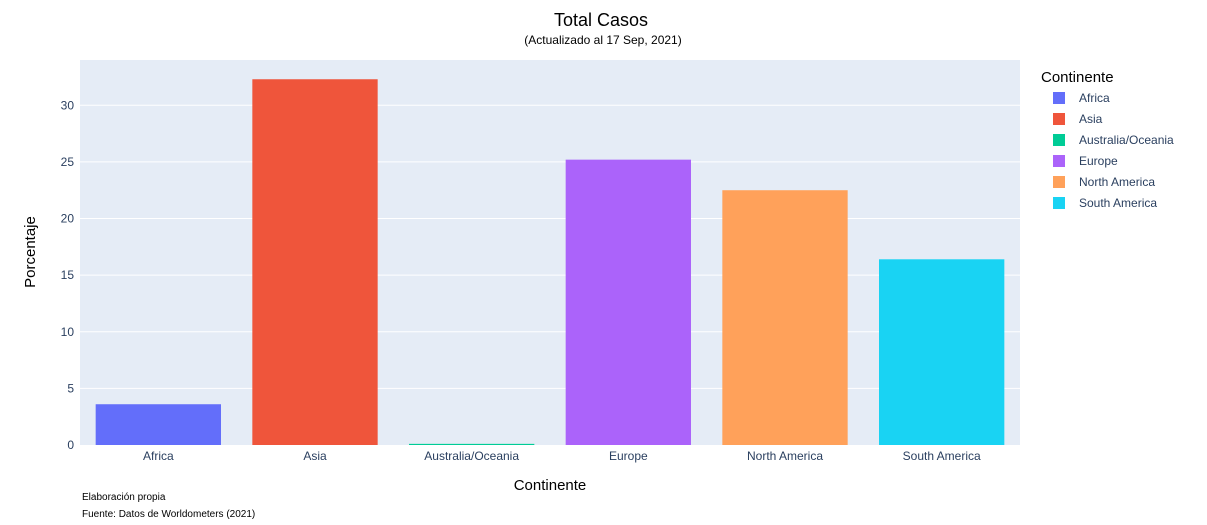 The height and width of the screenshot is (525, 1207). Describe the element at coordinates (68, 105) in the screenshot. I see `y-tick-label: 30` at that location.